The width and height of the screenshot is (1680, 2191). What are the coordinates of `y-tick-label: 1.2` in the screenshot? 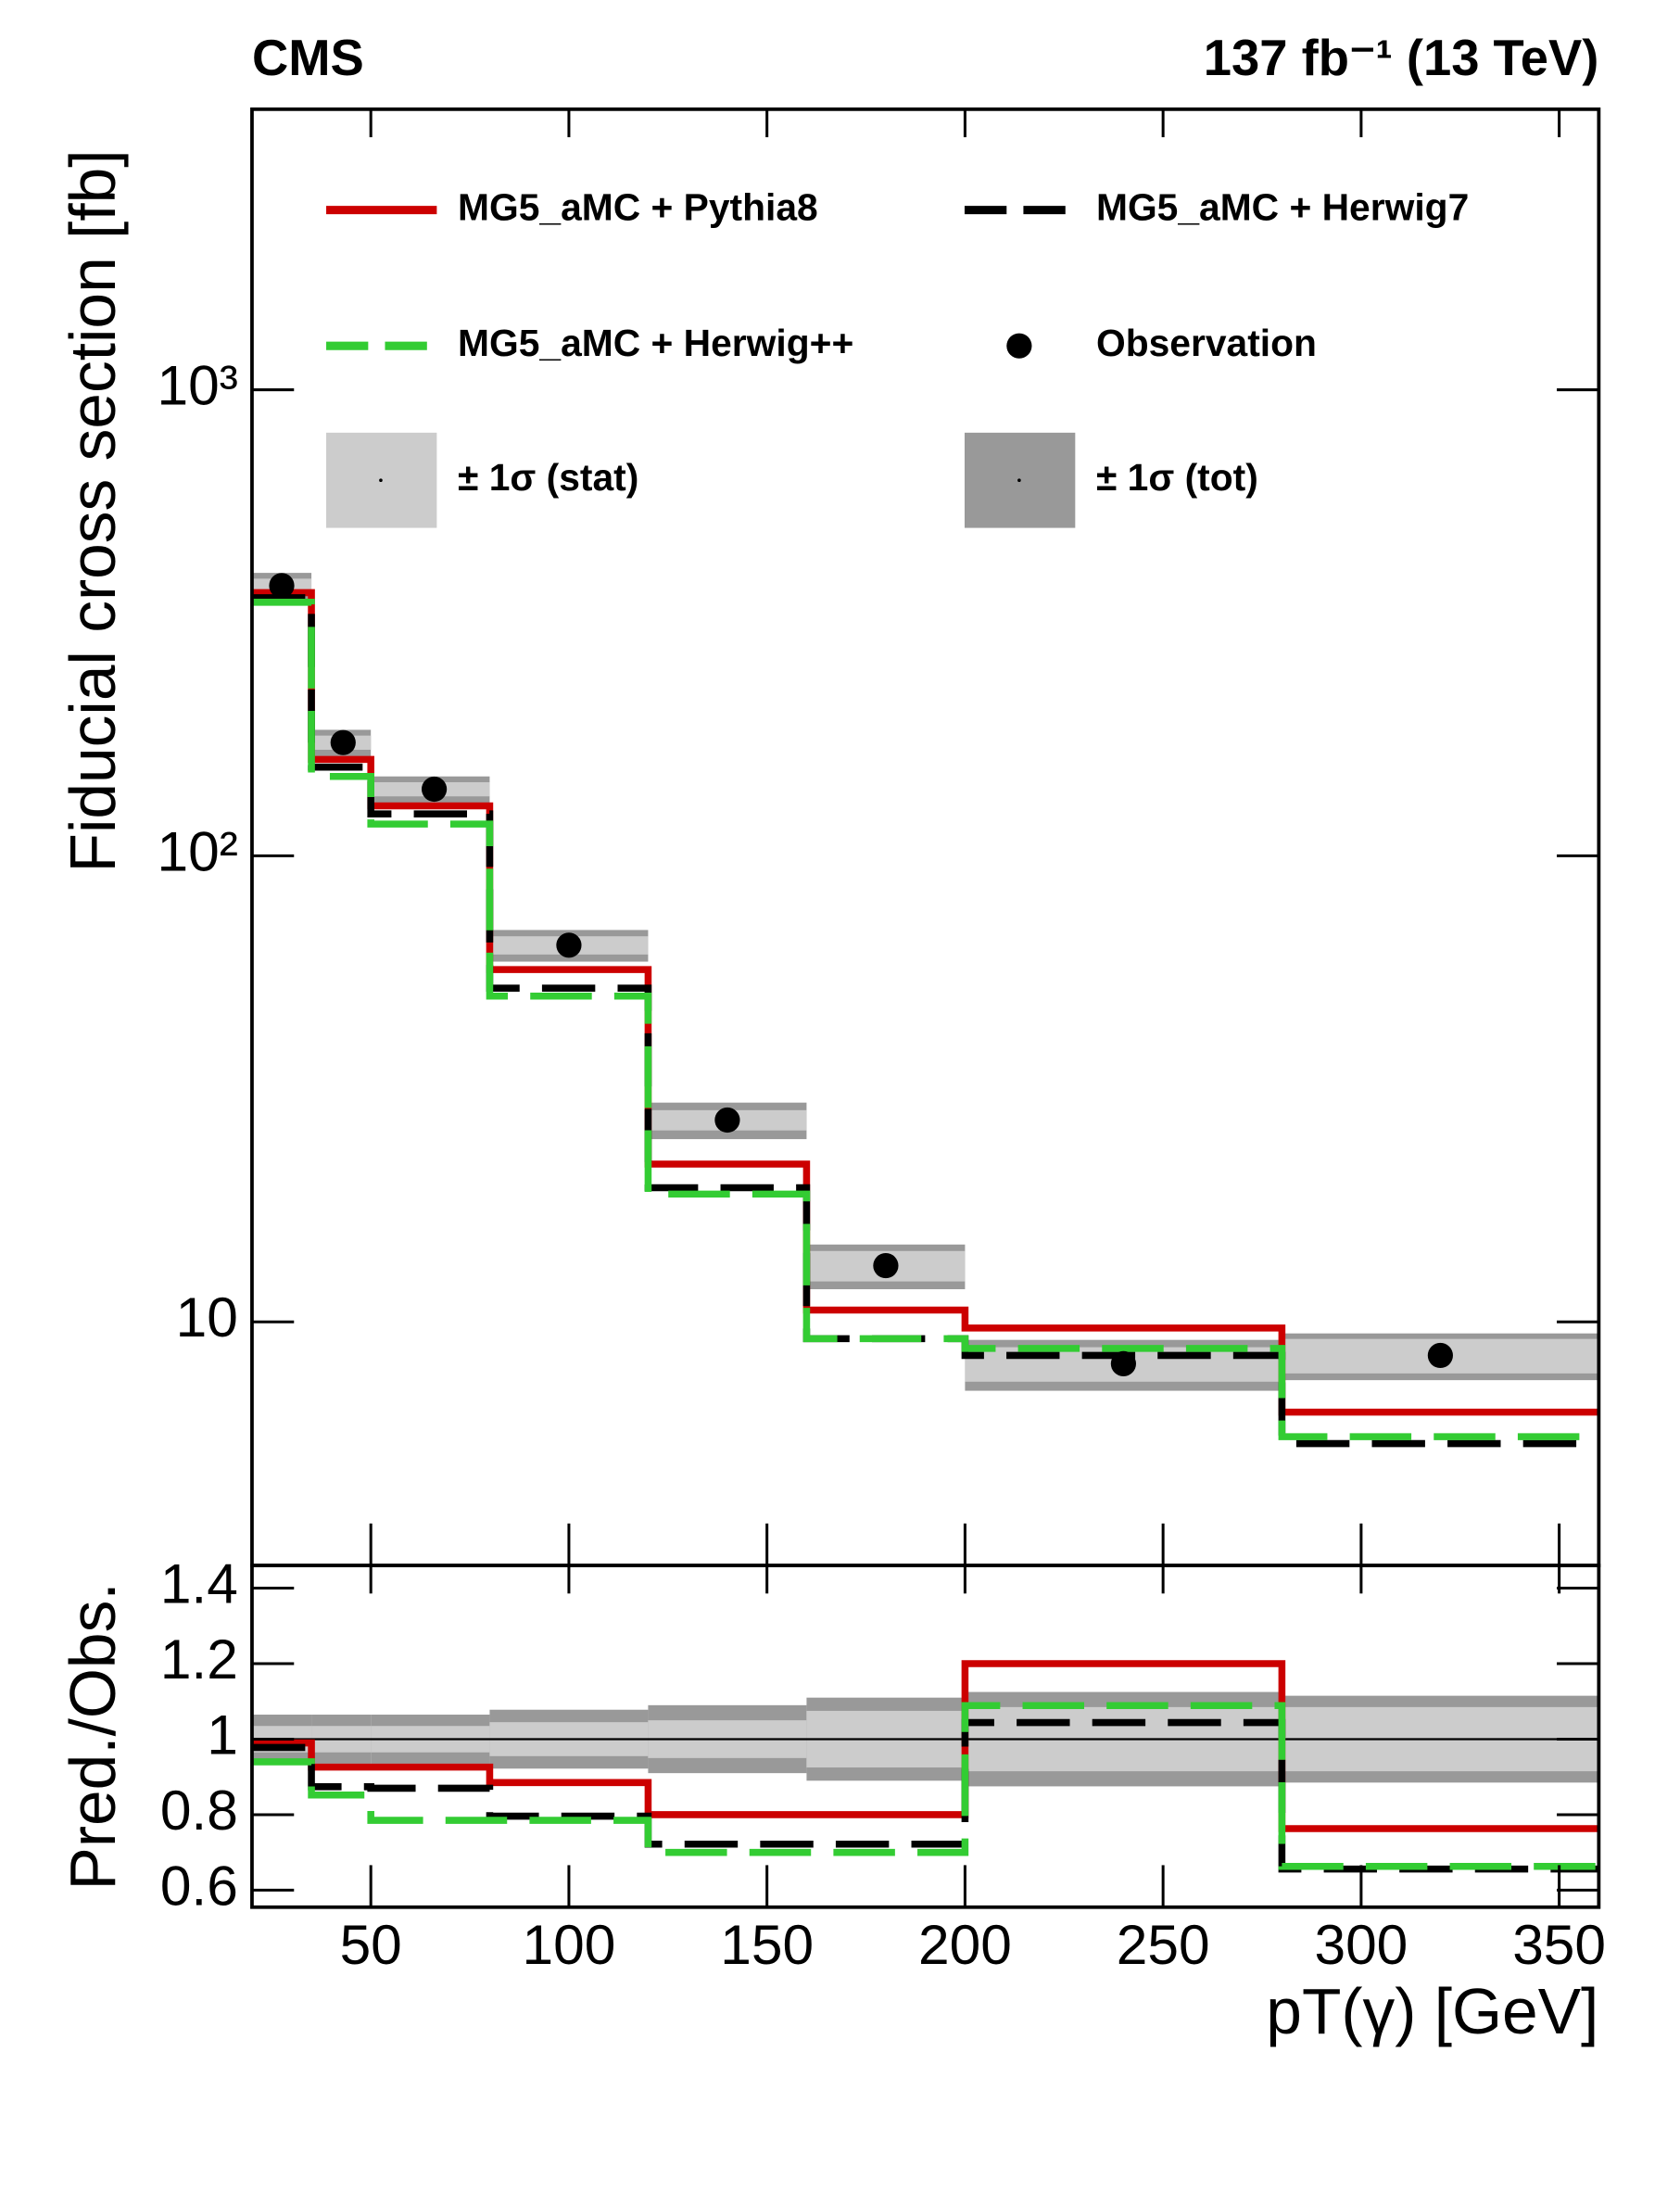 It's located at (199, 1659).